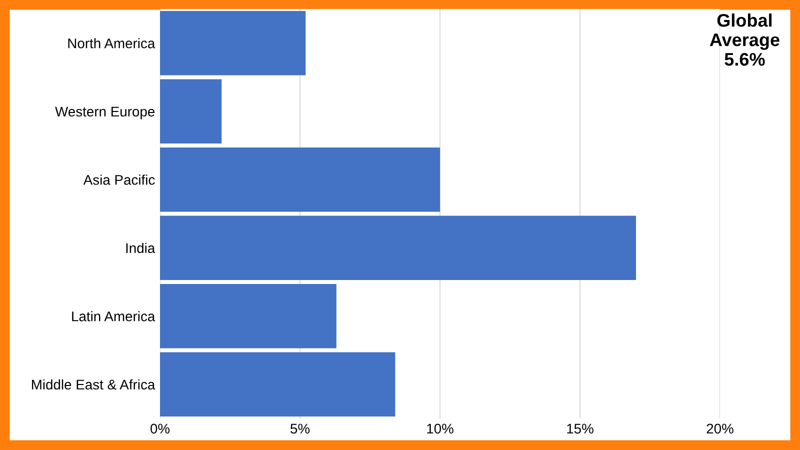  I want to click on y-tick-label: India, so click(141, 248).